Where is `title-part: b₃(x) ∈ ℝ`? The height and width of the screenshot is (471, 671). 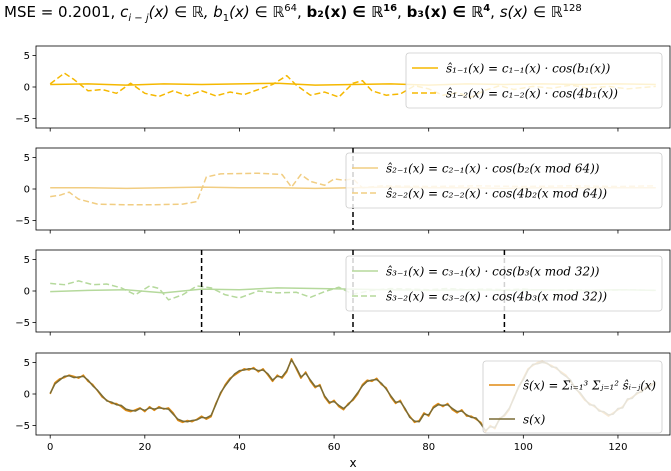 title-part: b₃(x) ∈ ℝ is located at coordinates (445, 12).